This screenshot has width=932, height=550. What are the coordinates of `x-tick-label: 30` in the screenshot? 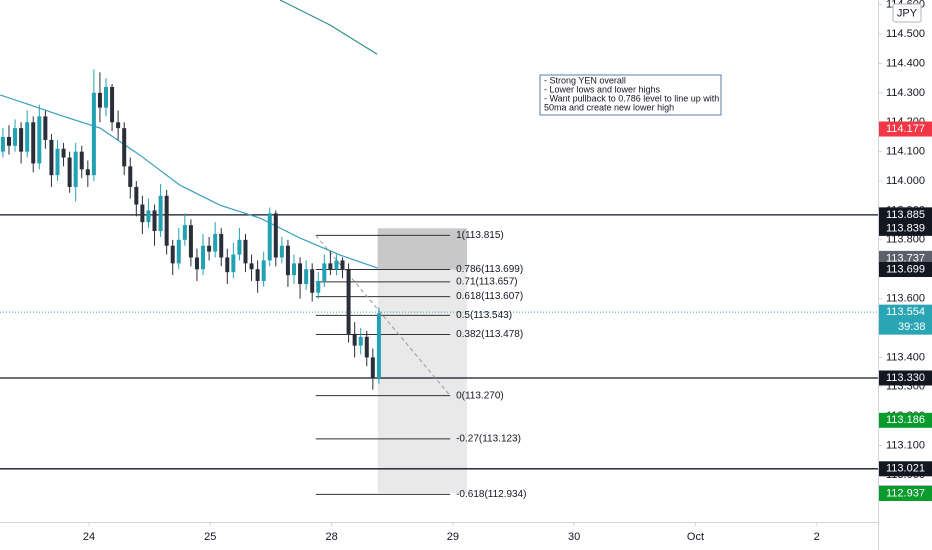 It's located at (574, 537).